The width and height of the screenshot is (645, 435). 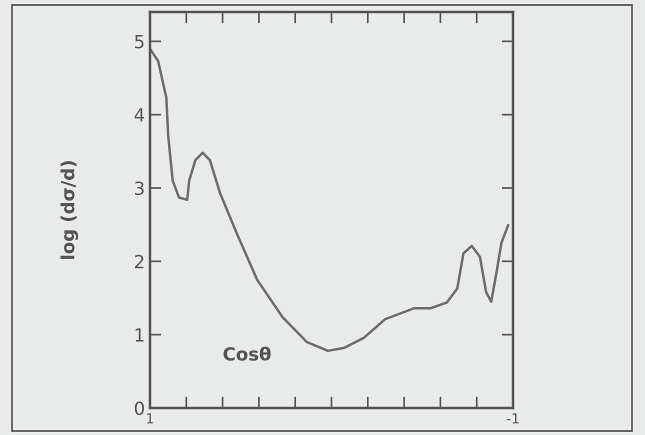 What do you see at coordinates (512, 418) in the screenshot?
I see `x-tick-label: -1` at bounding box center [512, 418].